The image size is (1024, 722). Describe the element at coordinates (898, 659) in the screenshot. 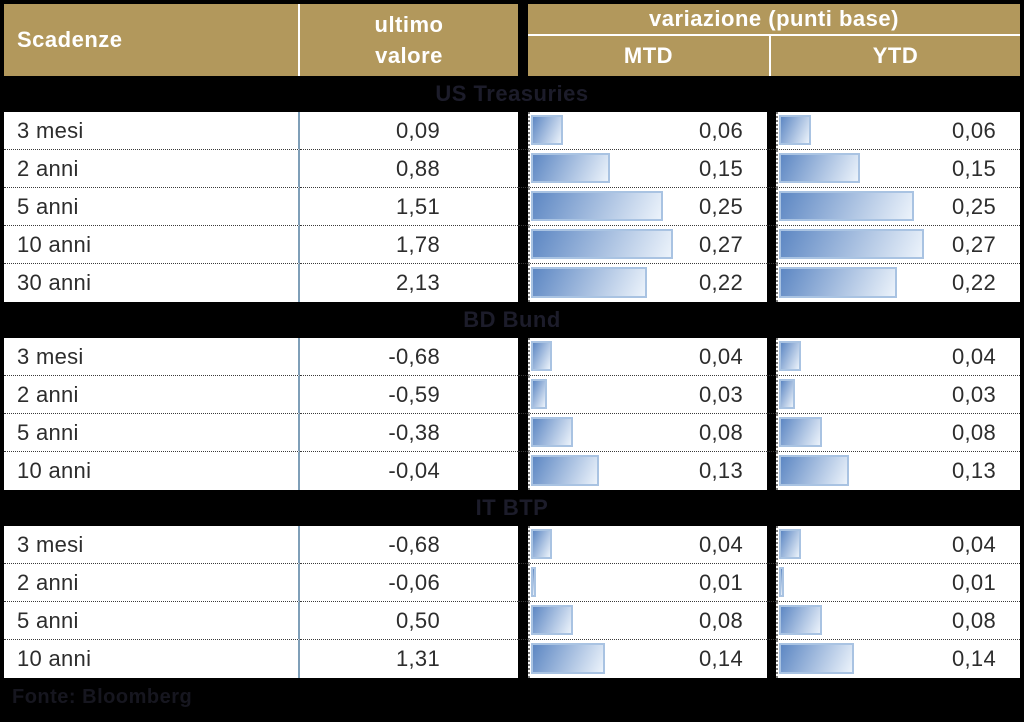

I see `cell-ytd: 0,14` at that location.